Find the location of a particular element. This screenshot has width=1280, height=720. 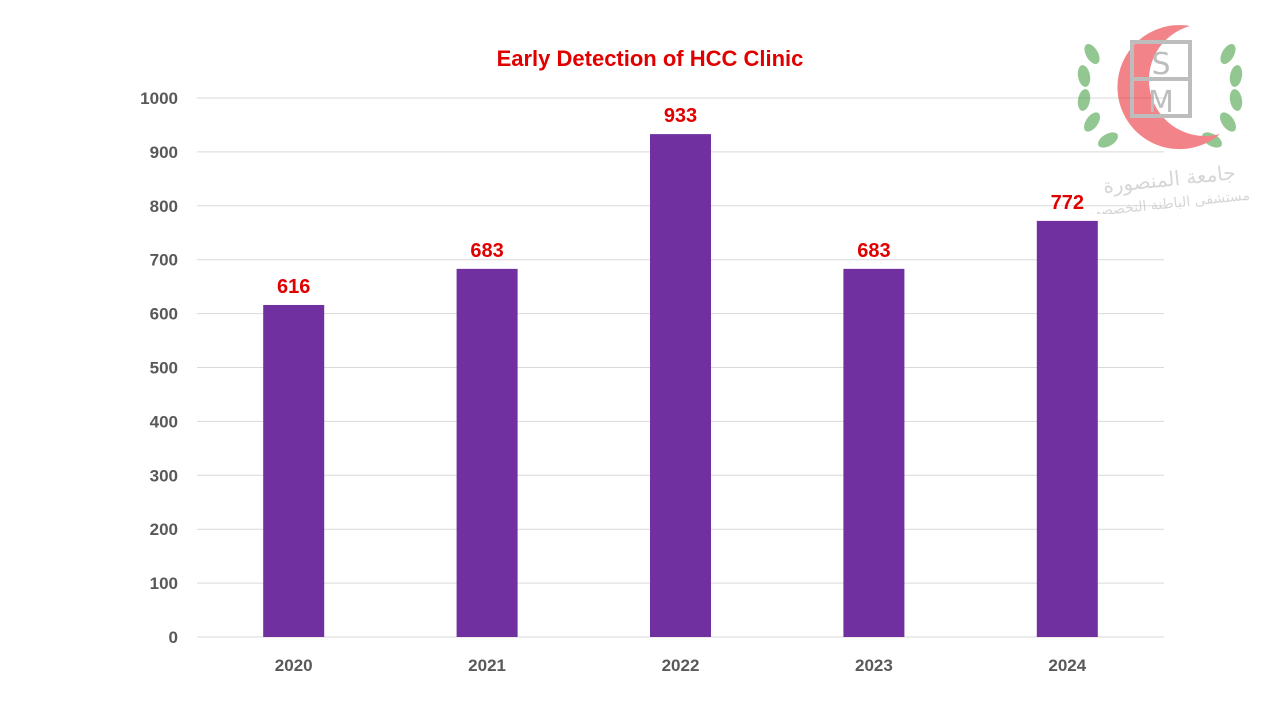

data-label-2022: 933 is located at coordinates (680, 116).